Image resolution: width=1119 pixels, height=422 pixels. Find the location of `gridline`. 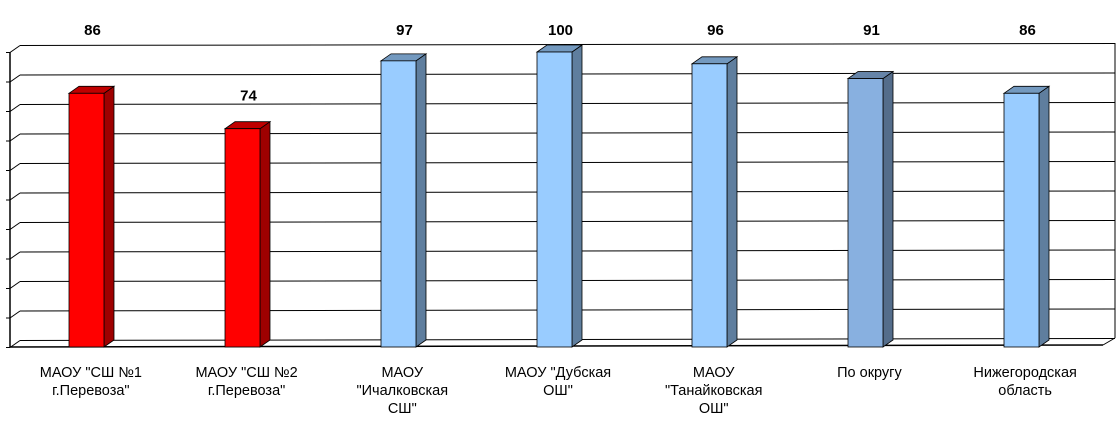

gridline is located at coordinates (567, 44).